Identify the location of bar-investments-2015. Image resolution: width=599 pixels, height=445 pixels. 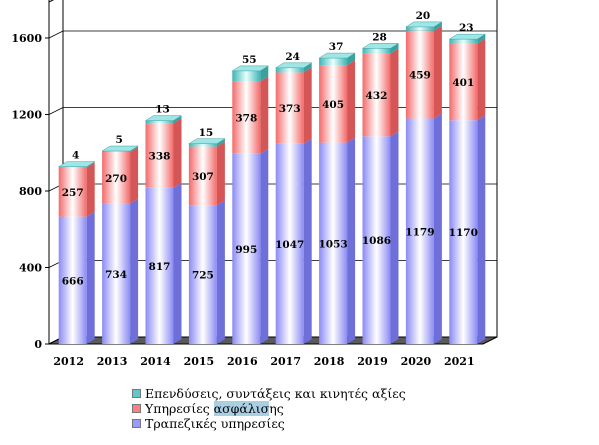
(202, 145).